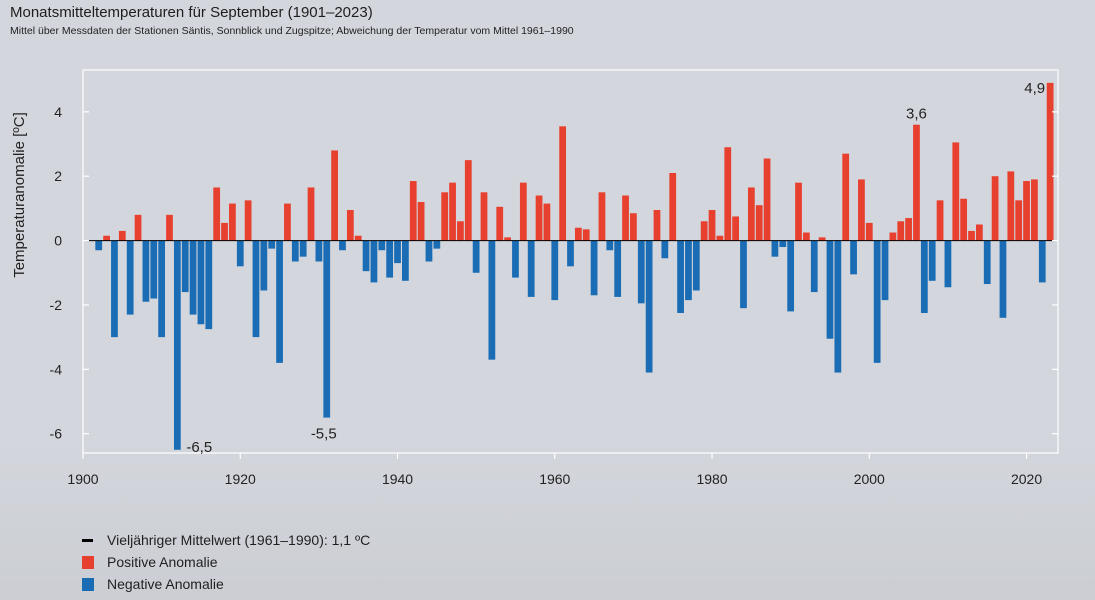 The height and width of the screenshot is (600, 1095). What do you see at coordinates (374, 261) in the screenshot?
I see `bar-1937` at bounding box center [374, 261].